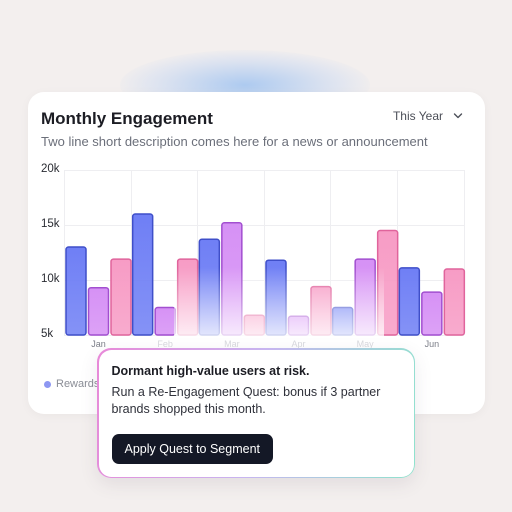 The width and height of the screenshot is (512, 512). I want to click on bar-jan-series3, so click(121, 297).